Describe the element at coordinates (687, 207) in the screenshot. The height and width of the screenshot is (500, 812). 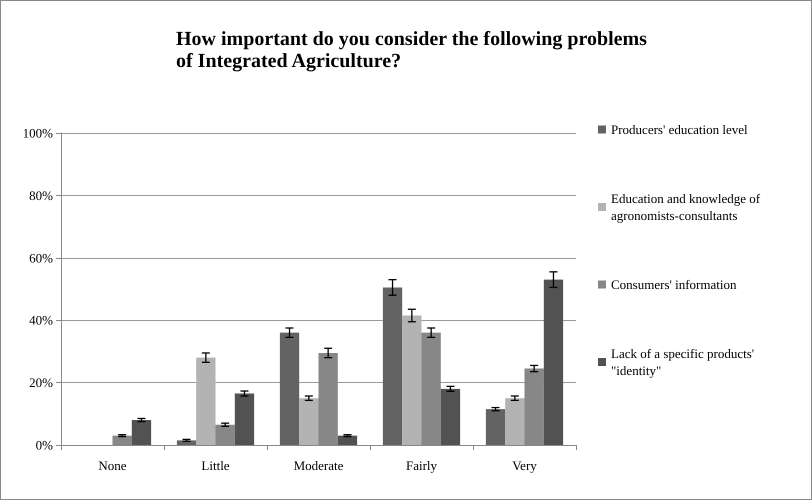
I see `legend-label: Education and knowledge of agronomists-consultants` at that location.